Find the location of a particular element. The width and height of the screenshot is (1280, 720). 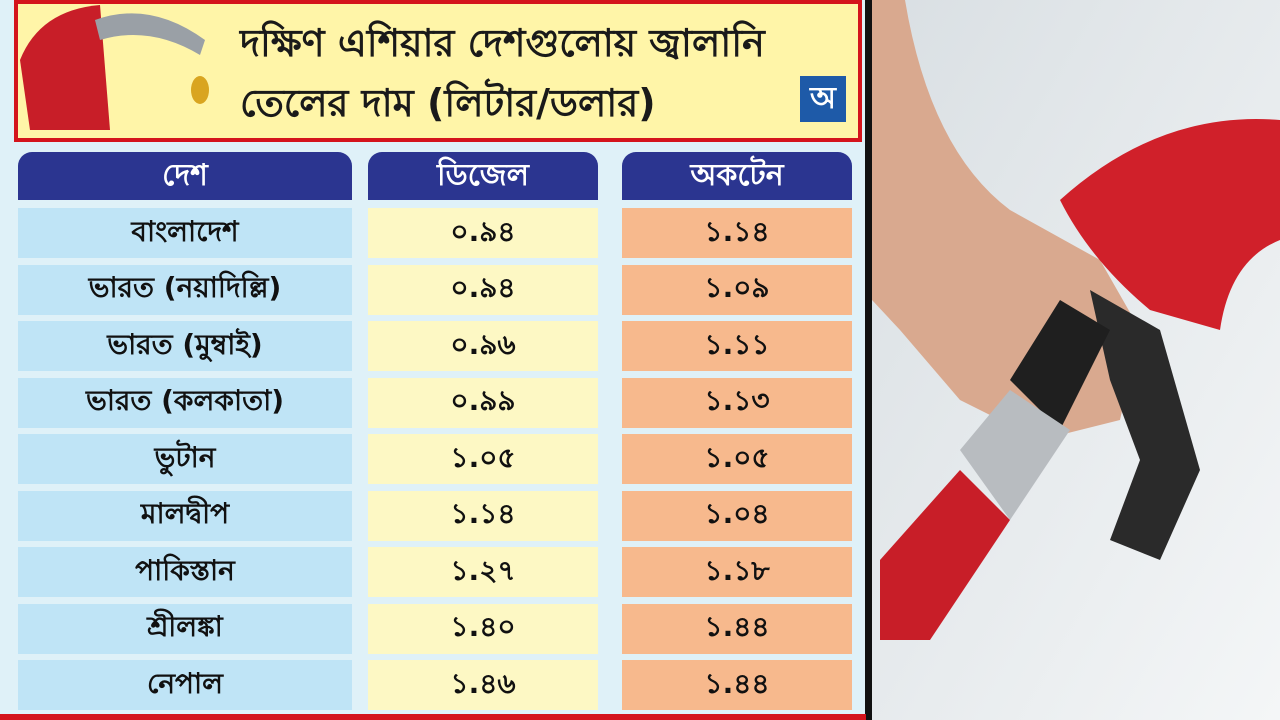

price-cell: ১.০৯ is located at coordinates (737, 289).